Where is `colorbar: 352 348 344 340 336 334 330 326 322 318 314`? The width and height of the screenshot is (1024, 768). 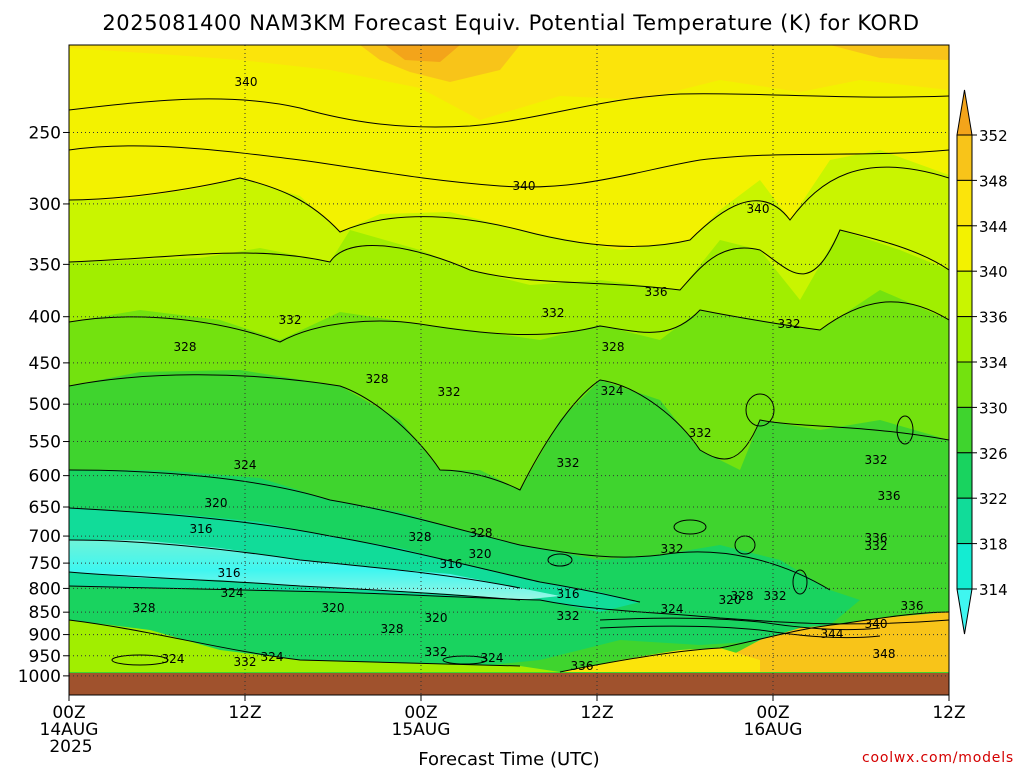 colorbar: 352 348 344 340 336 334 330 326 322 318 314 is located at coordinates (982, 362).